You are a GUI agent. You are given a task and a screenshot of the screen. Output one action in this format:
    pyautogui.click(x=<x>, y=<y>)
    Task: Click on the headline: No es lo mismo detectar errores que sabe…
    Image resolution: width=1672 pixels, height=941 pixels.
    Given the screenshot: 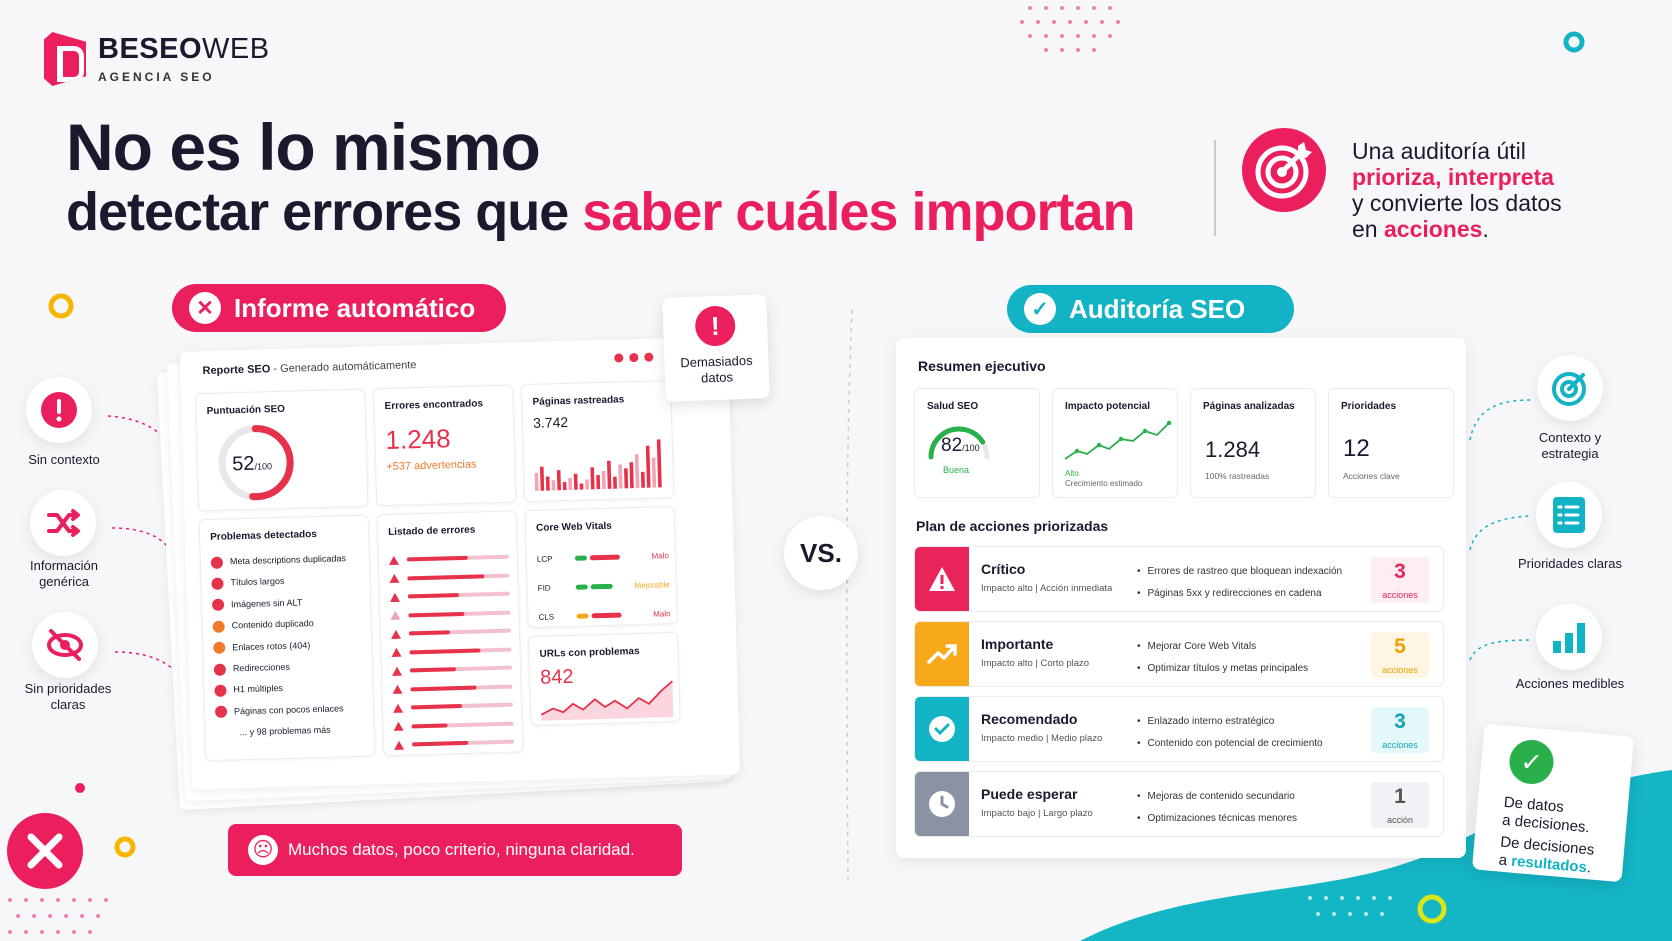 What is the action you would take?
    pyautogui.click(x=600, y=177)
    